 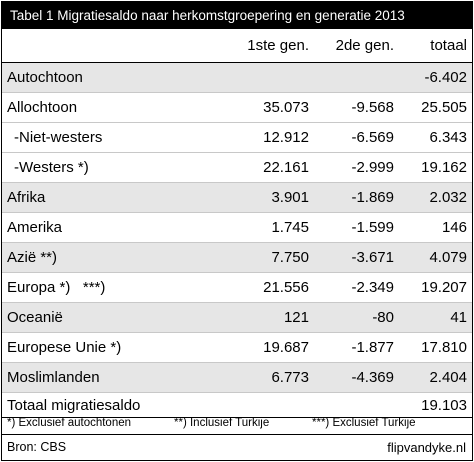 What do you see at coordinates (222, 423) in the screenshot?
I see `footnote: **) Inclusief Turkije` at bounding box center [222, 423].